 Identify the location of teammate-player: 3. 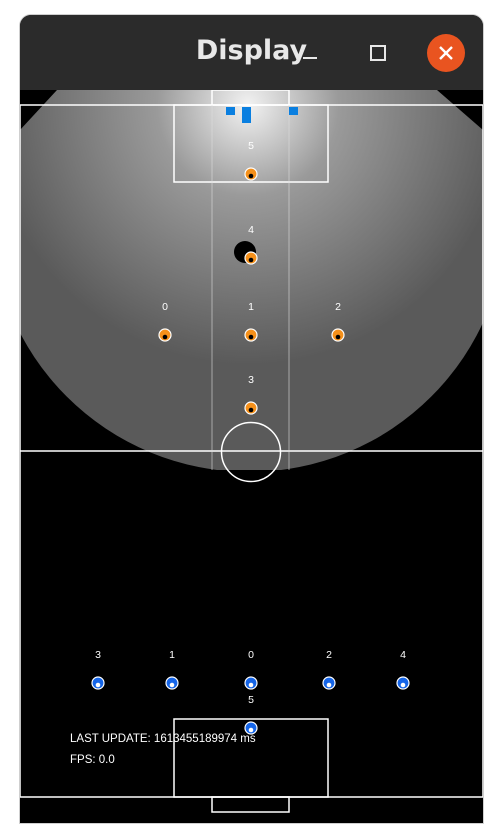
(98, 669).